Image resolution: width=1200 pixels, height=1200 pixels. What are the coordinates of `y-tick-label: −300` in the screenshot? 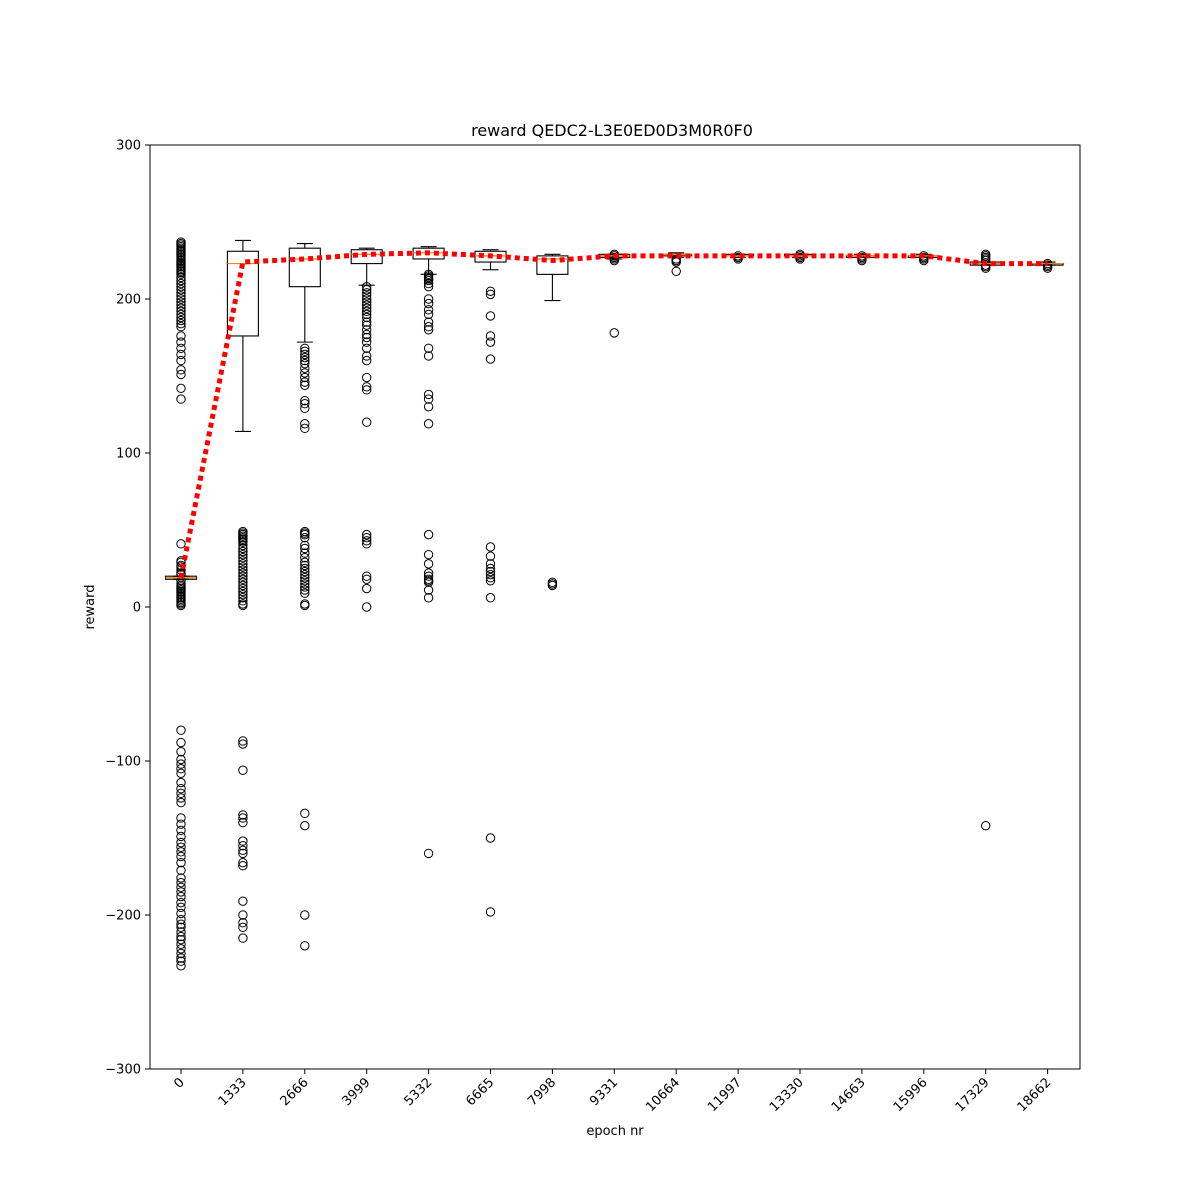 It's located at (123, 1070).